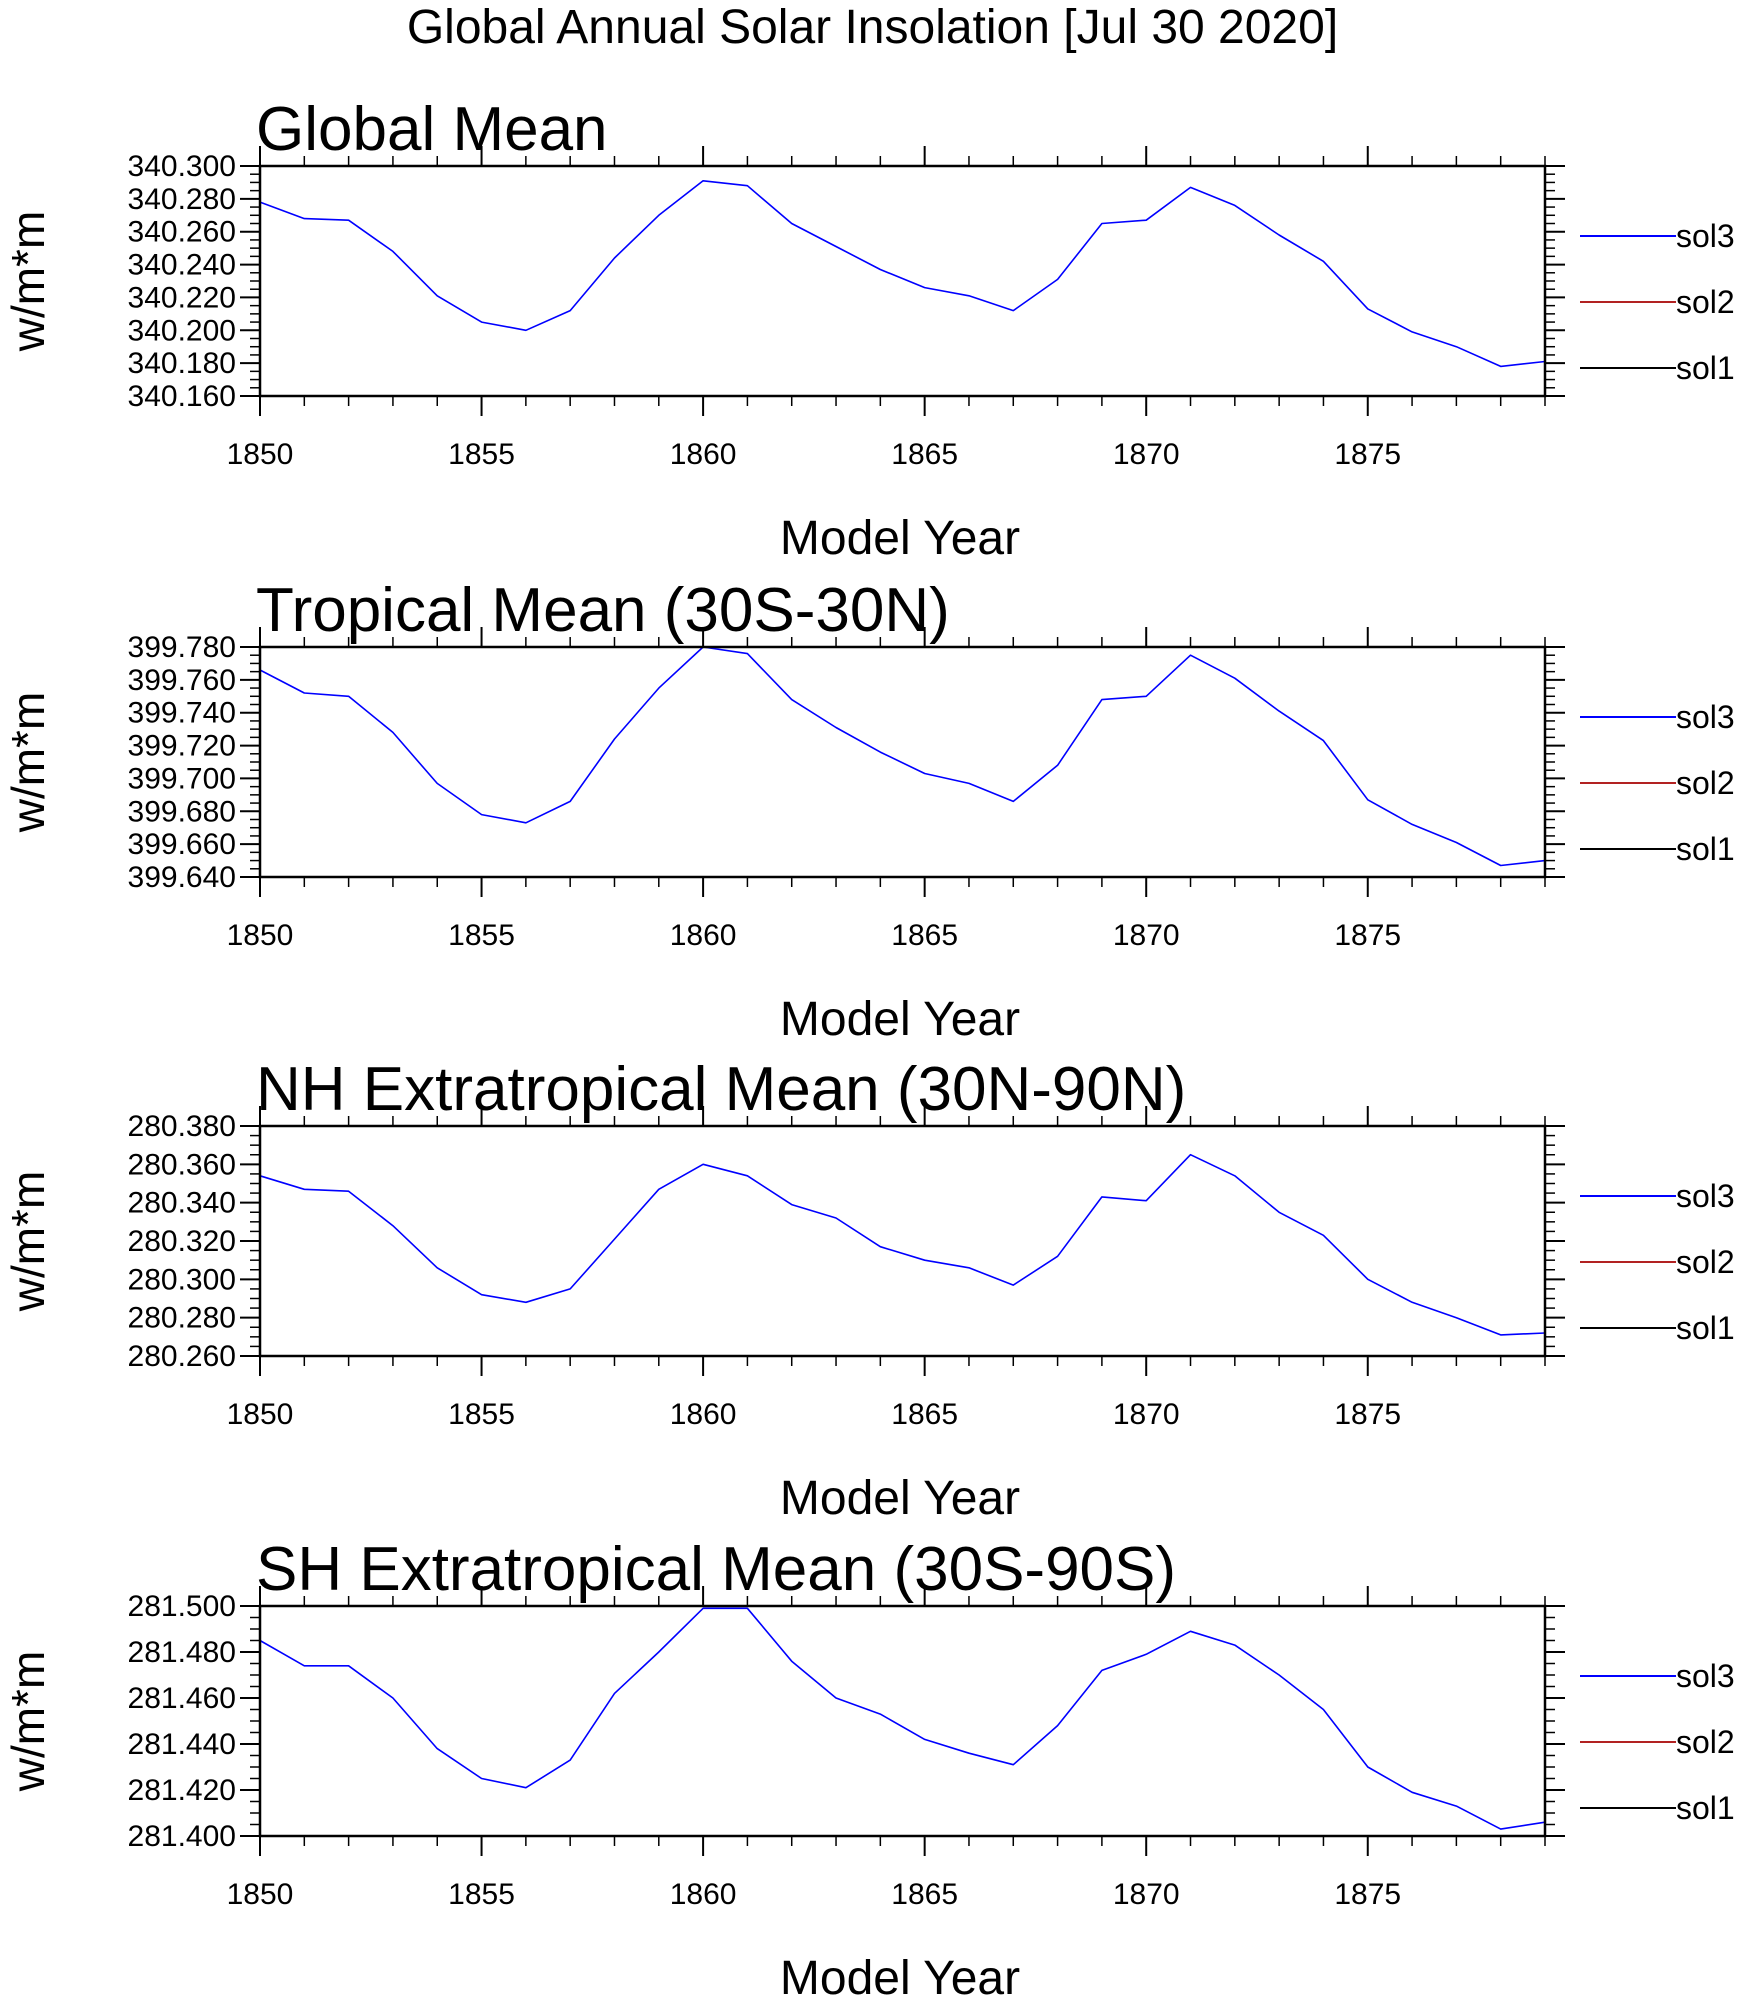 Image resolution: width=1745 pixels, height=2000 pixels. Describe the element at coordinates (182, 1698) in the screenshot. I see `y-tick-label: 281.460` at that location.